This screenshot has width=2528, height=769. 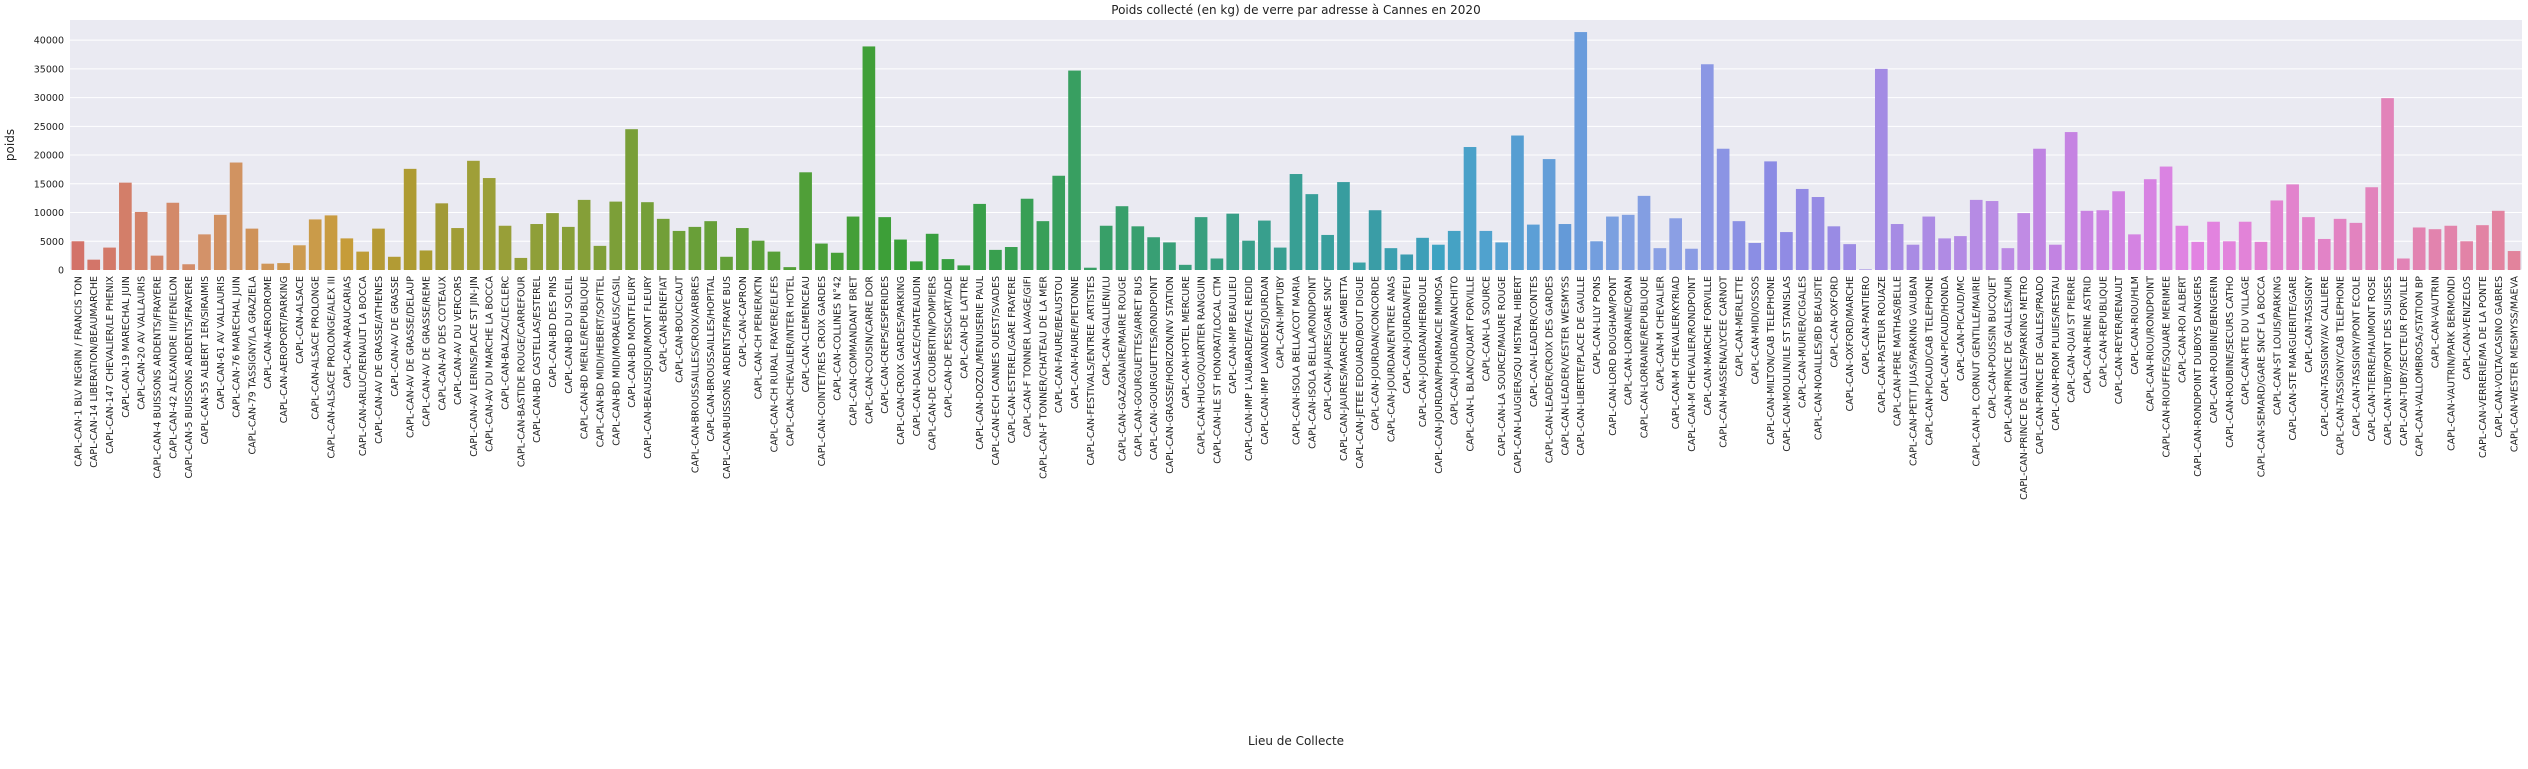 I want to click on x-tick-label: CAPL-CAN-ALSACE, so click(x=300, y=320).